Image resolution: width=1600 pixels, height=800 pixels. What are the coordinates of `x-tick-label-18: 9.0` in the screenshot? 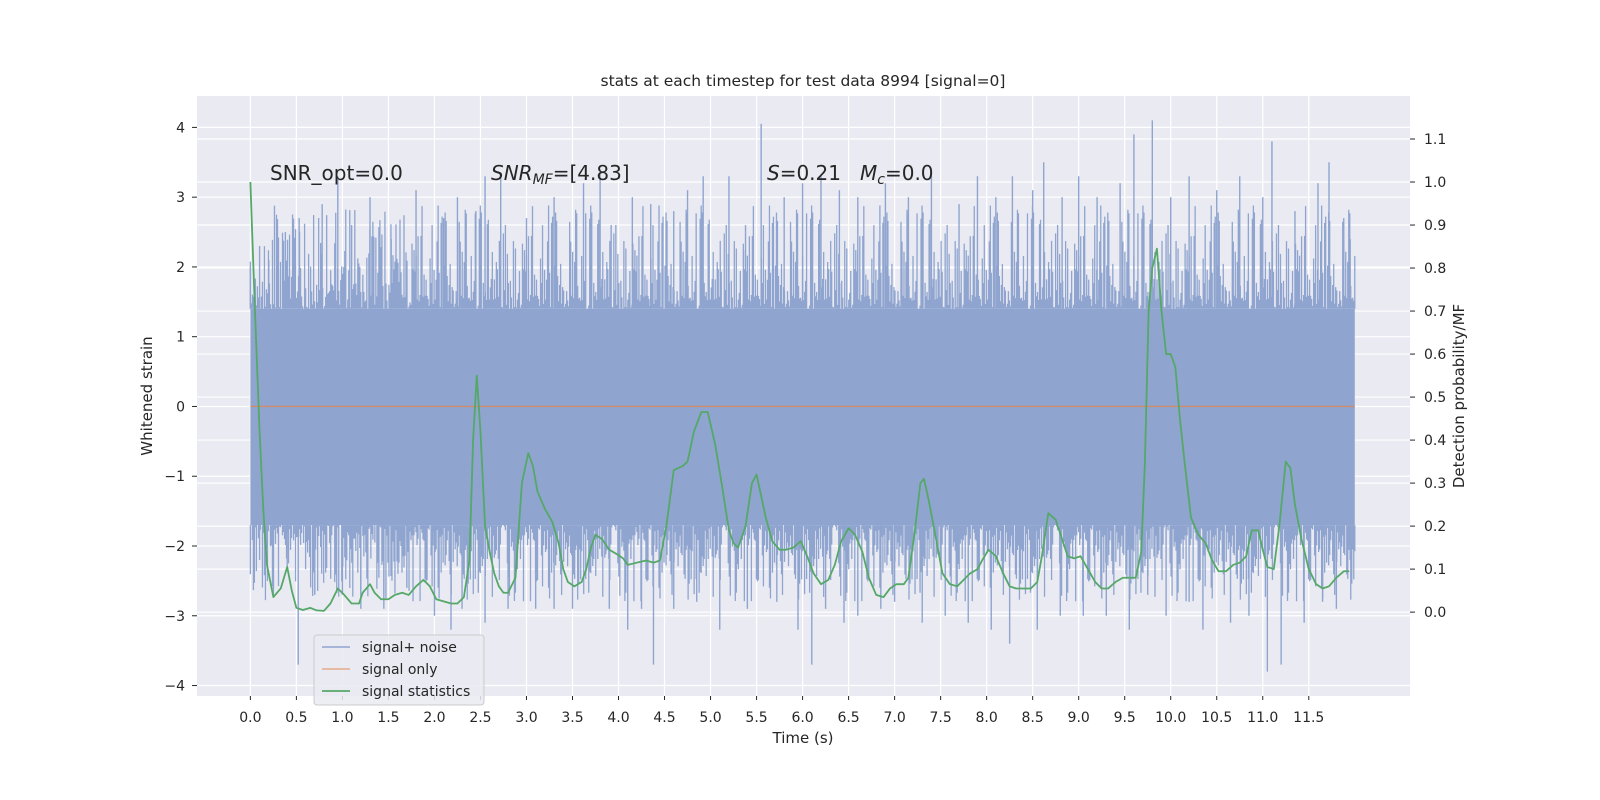 It's located at (1079, 718).